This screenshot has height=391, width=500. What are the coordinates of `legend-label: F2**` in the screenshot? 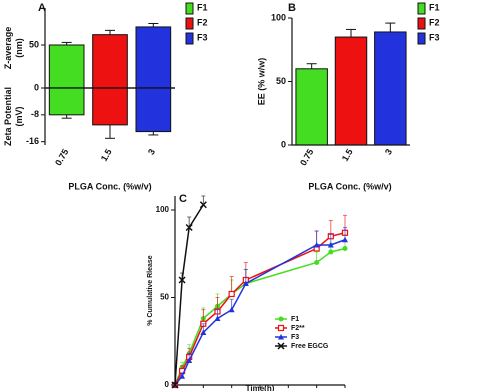 It's located at (298, 328).